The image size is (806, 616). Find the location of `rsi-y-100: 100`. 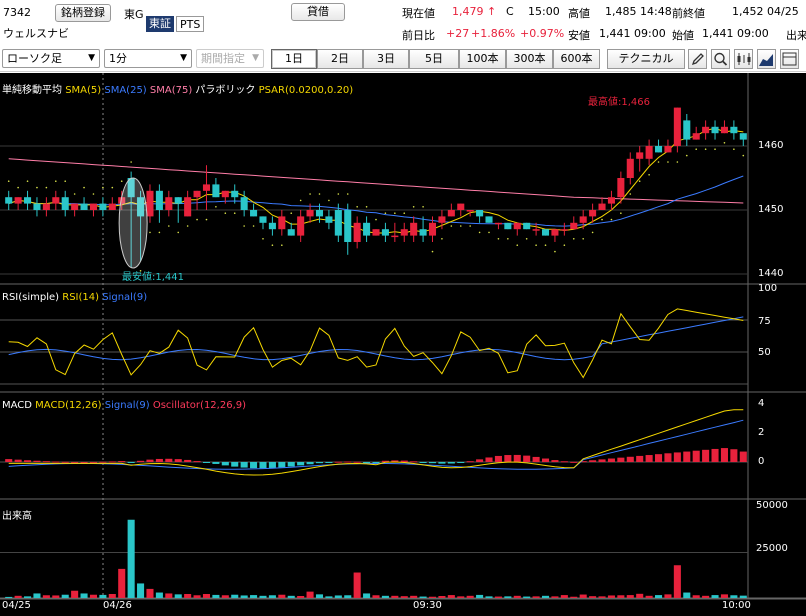

rsi-y-100: 100 is located at coordinates (768, 288).